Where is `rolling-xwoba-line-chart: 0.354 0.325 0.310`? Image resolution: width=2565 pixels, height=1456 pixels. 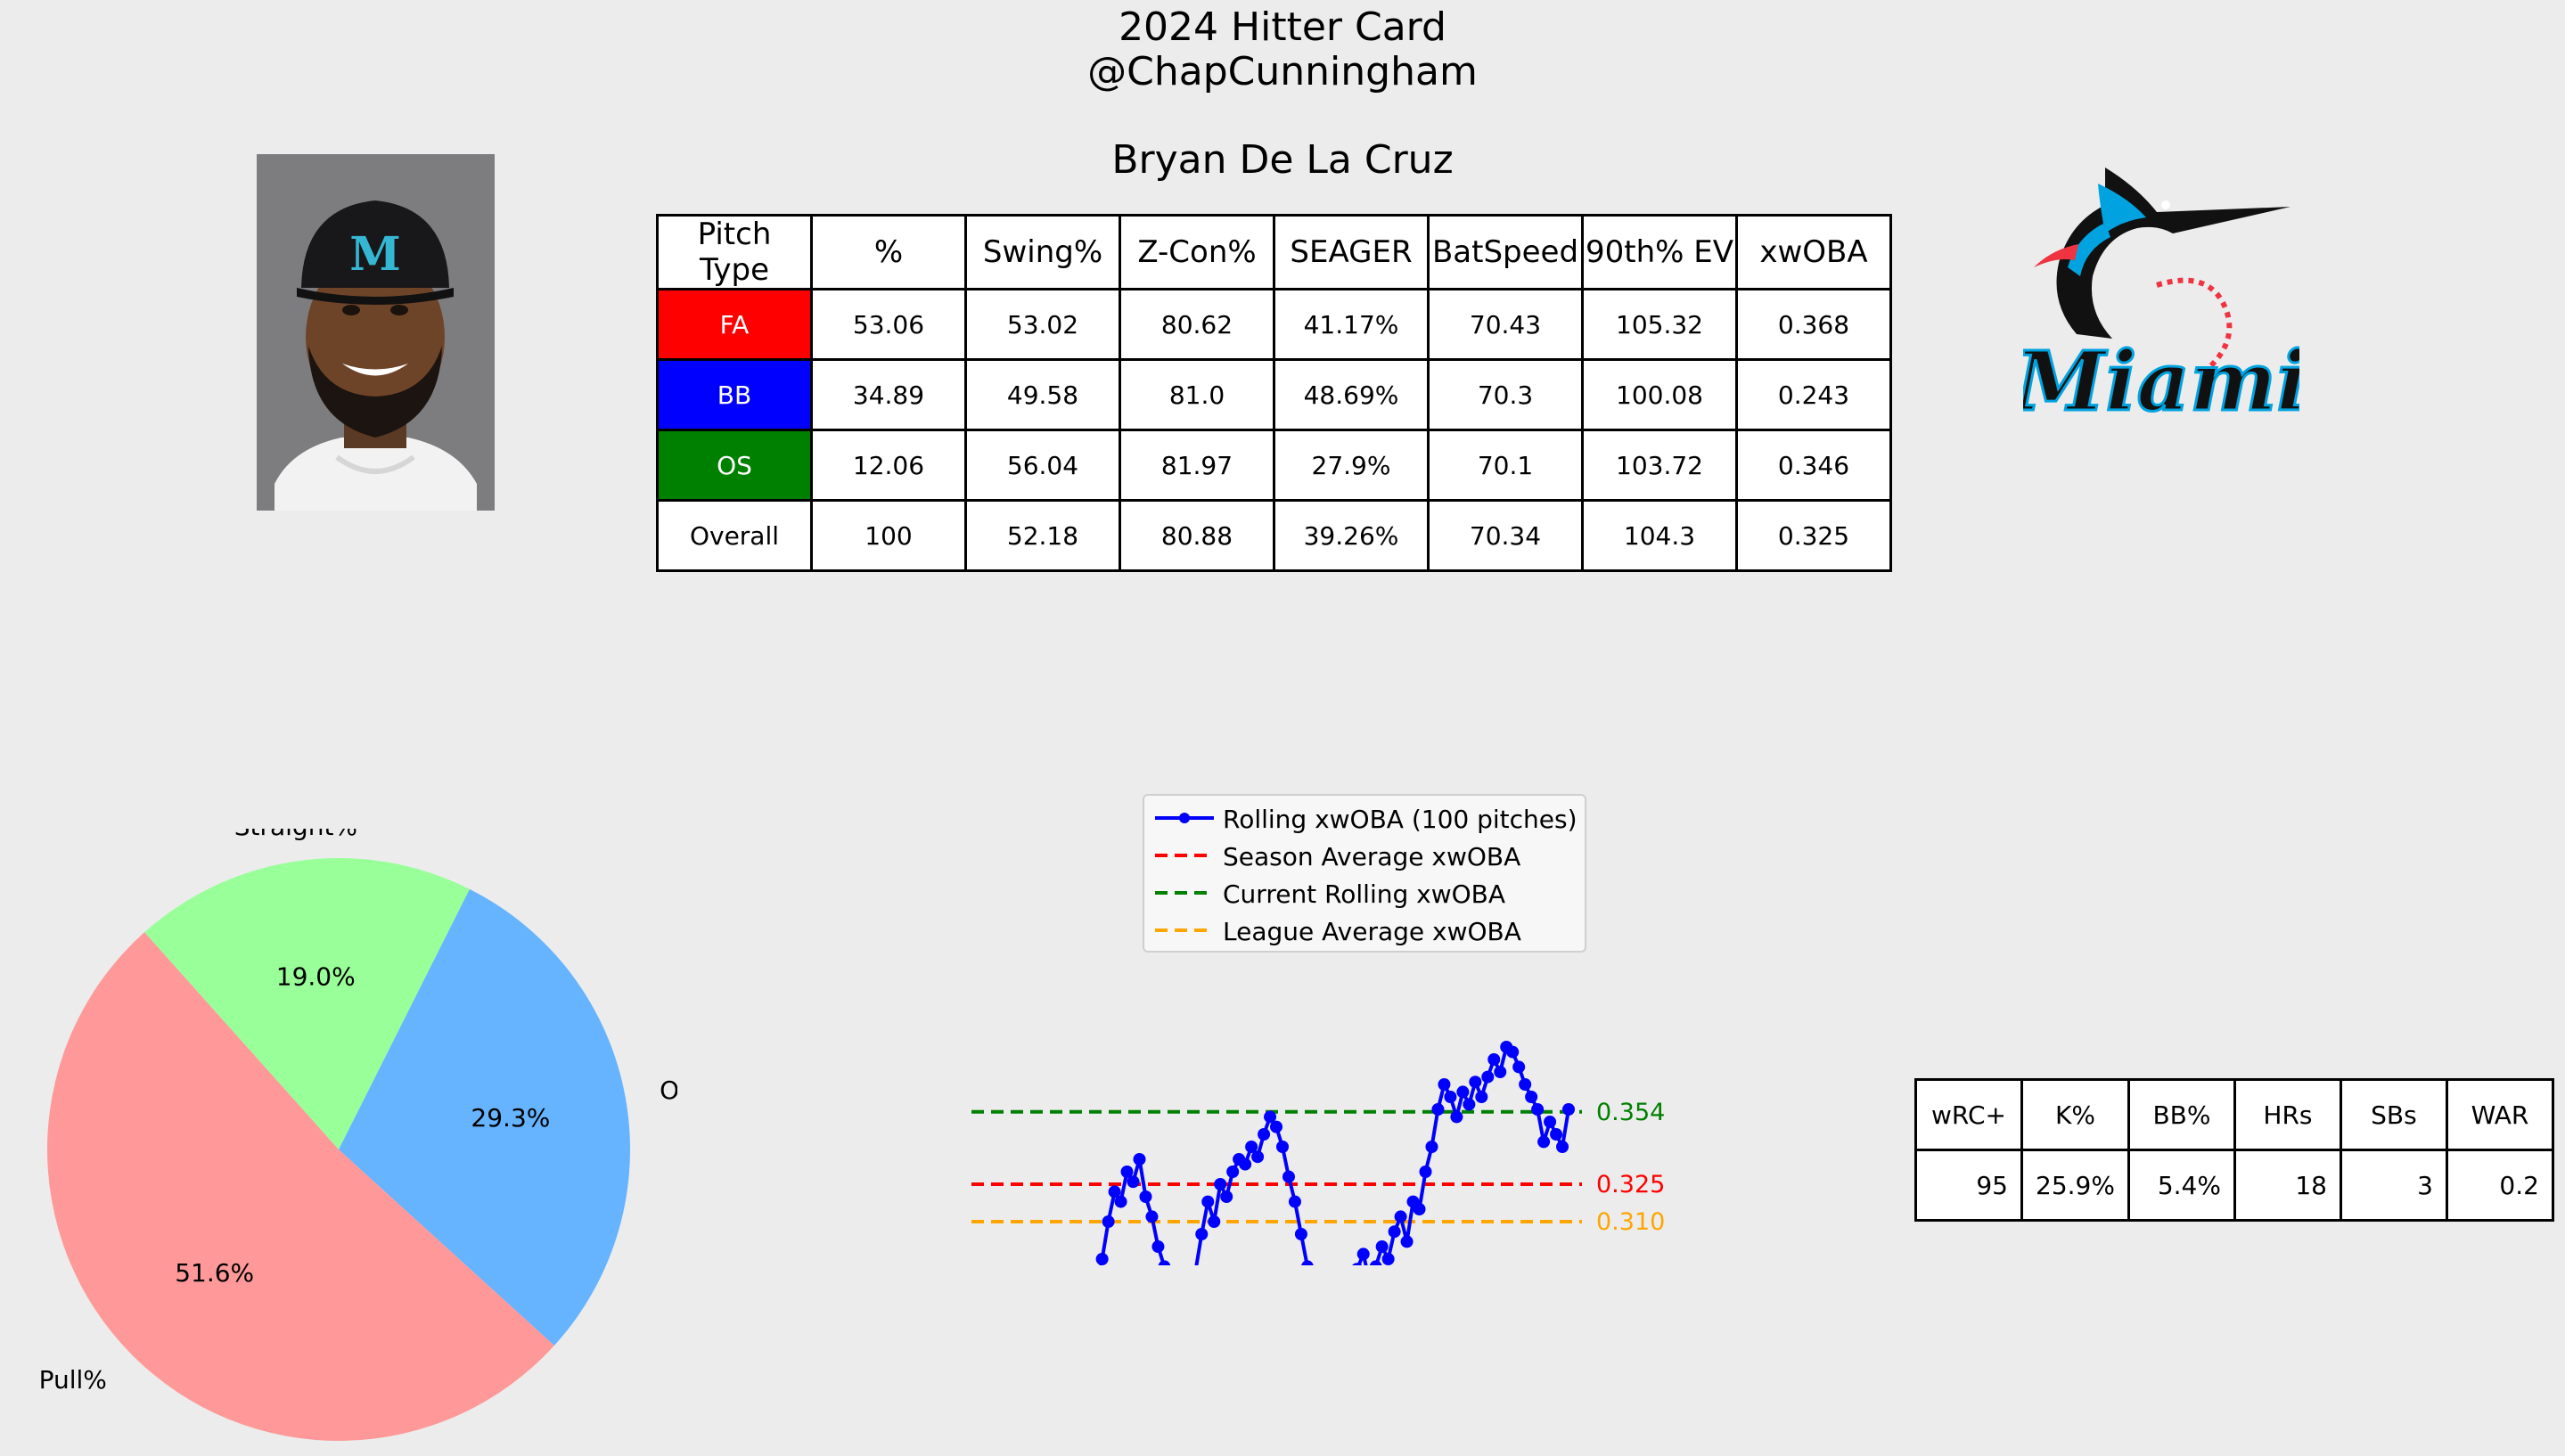 rolling-xwoba-line-chart: 0.354 0.325 0.310 is located at coordinates (1318, 1153).